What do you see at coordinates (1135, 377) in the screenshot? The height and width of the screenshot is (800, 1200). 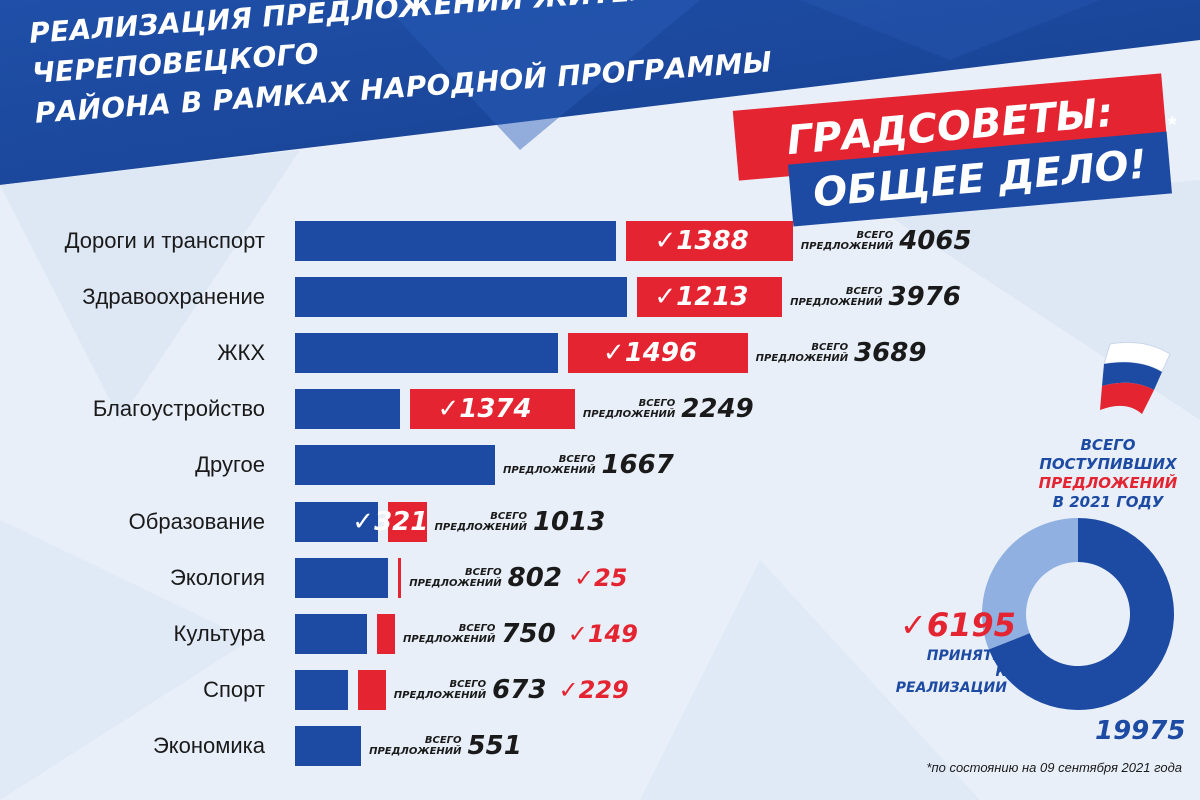 I see `flag-ribbon-icon` at bounding box center [1135, 377].